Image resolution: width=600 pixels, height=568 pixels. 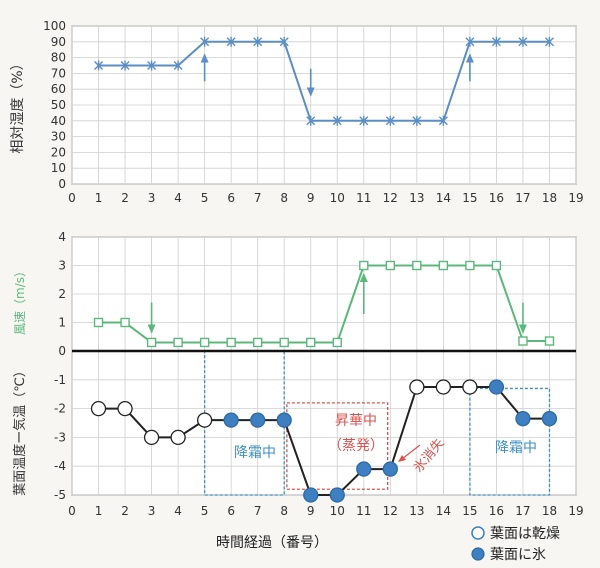 I want to click on humidity-line, so click(x=324, y=81).